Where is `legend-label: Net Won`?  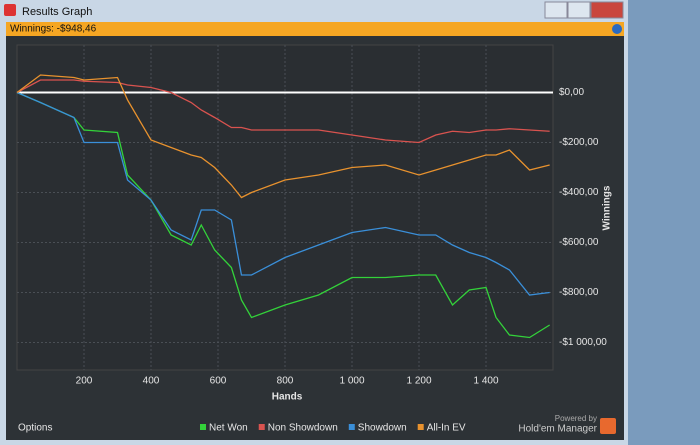
legend-label: Net Won is located at coordinates (228, 428).